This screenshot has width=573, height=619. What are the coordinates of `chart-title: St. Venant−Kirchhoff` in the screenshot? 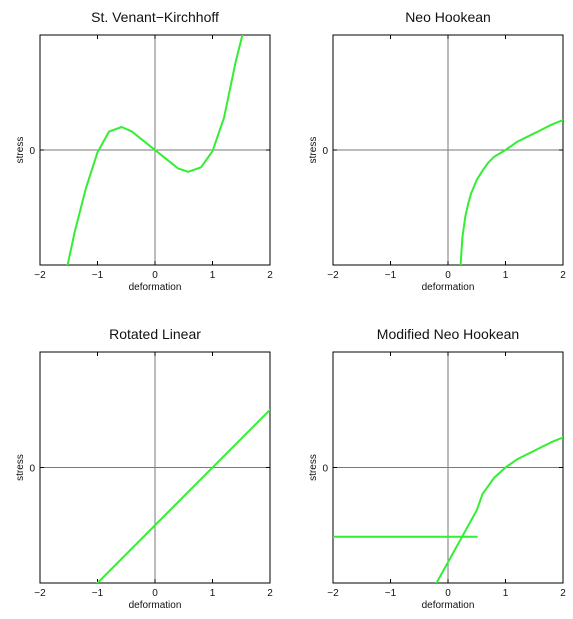 It's located at (155, 17).